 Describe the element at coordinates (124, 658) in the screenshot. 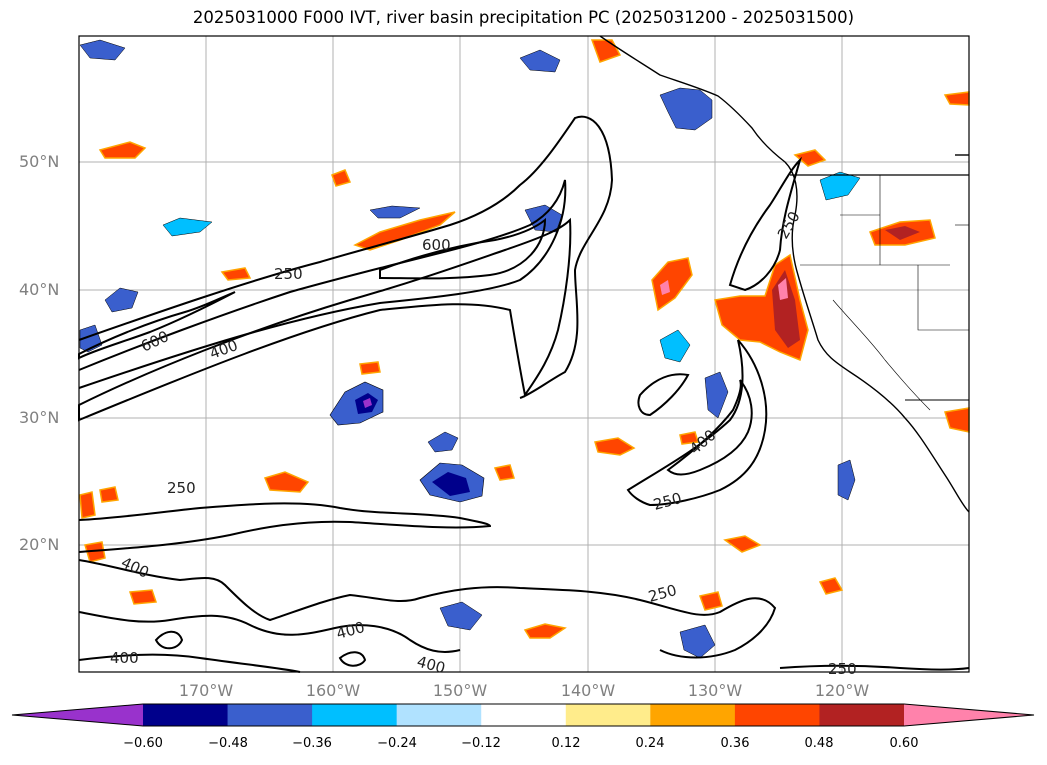

I see `contour-label: 400` at that location.